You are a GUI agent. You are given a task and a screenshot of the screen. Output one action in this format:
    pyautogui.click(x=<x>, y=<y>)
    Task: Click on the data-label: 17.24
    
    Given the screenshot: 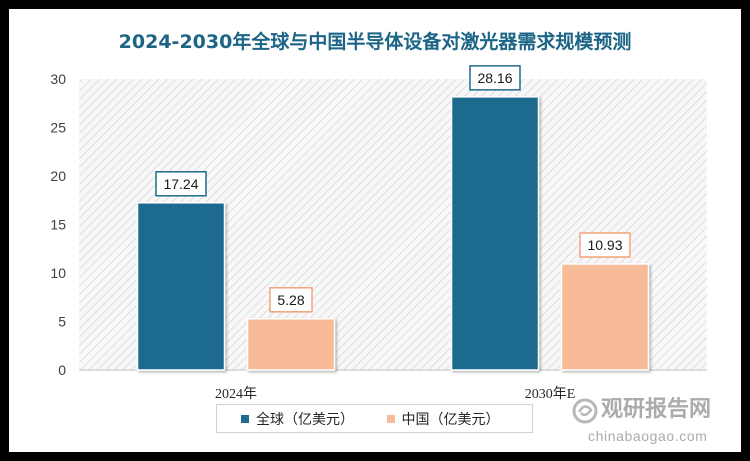 What is the action you would take?
    pyautogui.click(x=180, y=184)
    